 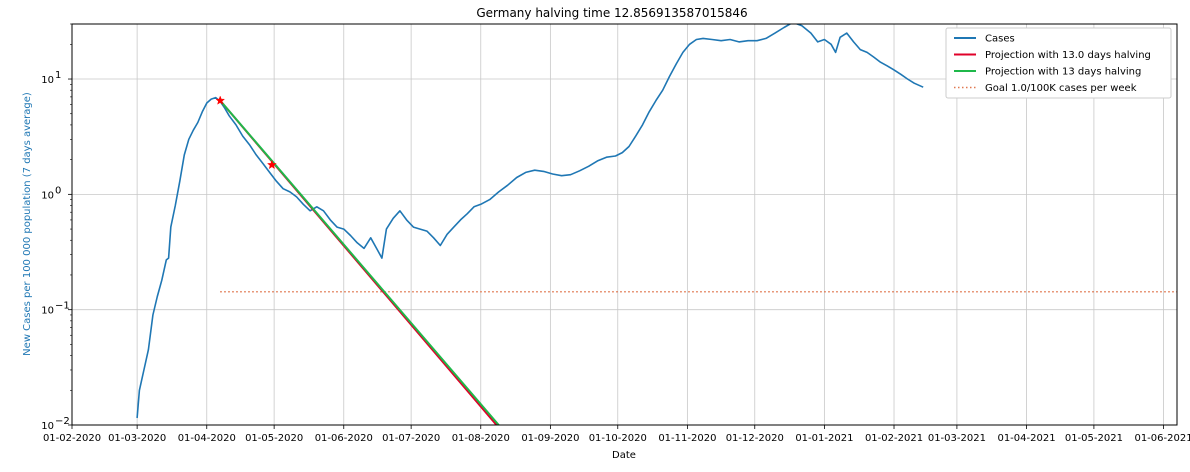 I want to click on y-tick-exponent: 0, so click(x=58, y=190).